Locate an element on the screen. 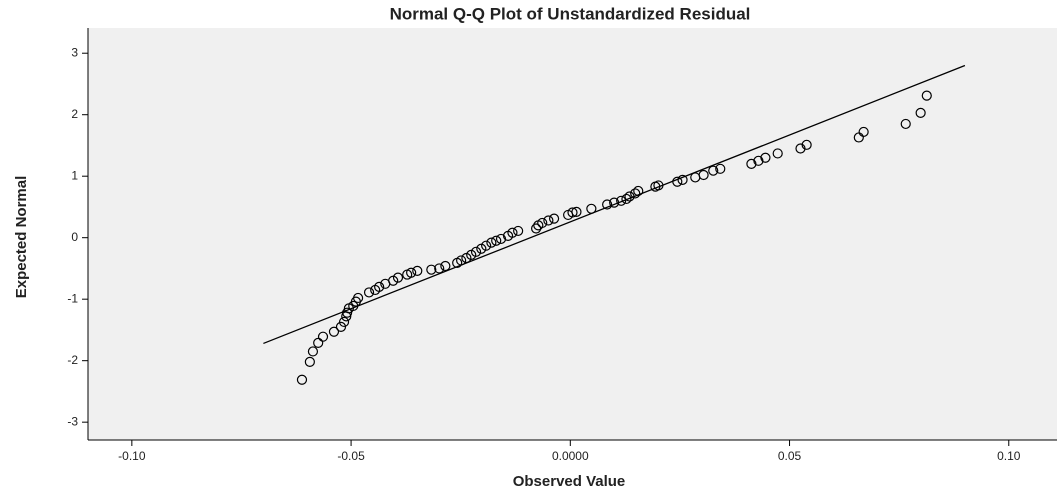 The image size is (1057, 496). y-tick-label: 3 is located at coordinates (74, 52).